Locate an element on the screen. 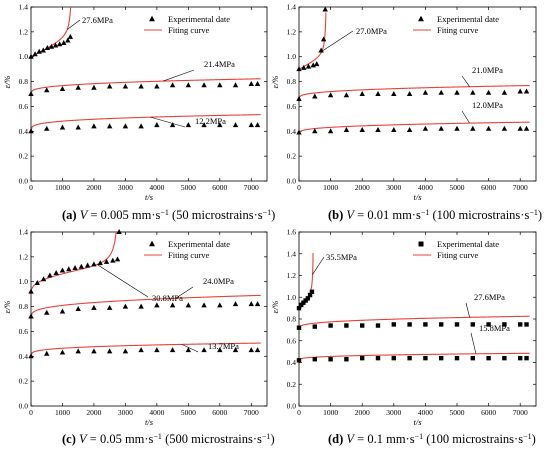  y-tick-label: 1.4 is located at coordinates (292, 253).